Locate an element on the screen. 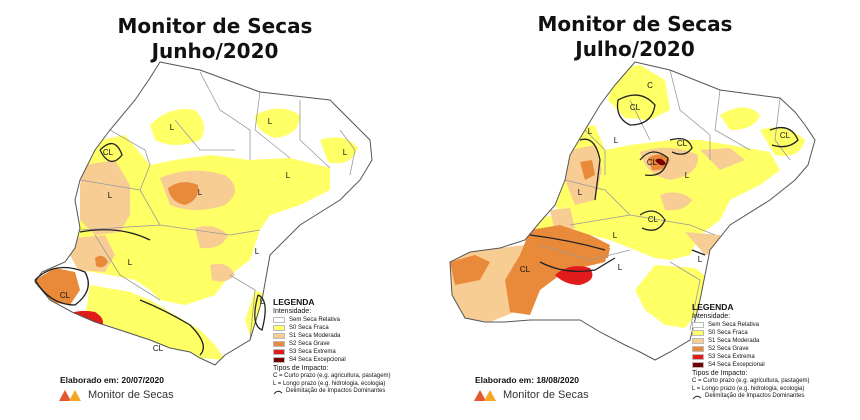 The height and width of the screenshot is (420, 860). s4-area is located at coordinates (660, 162).